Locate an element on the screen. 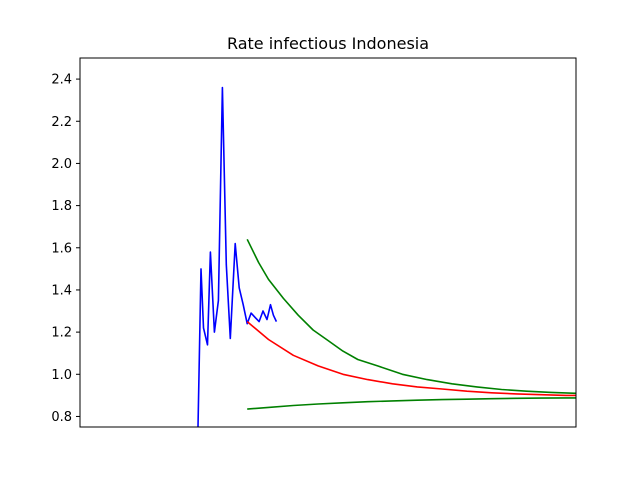 Image resolution: width=640 pixels, height=480 pixels. y-tick-label: 0.8 is located at coordinates (61, 417).